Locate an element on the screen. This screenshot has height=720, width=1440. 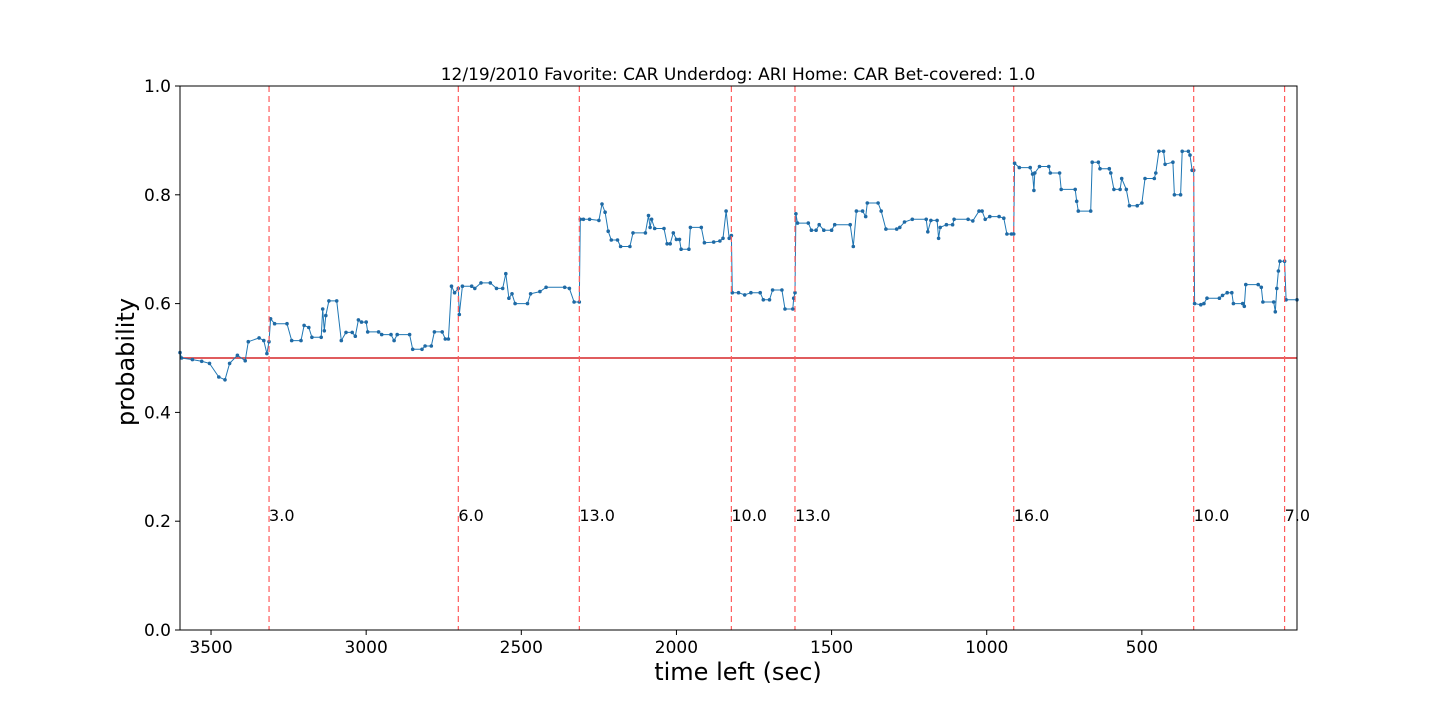
y-tick-label: 0.4 is located at coordinates (157, 413).